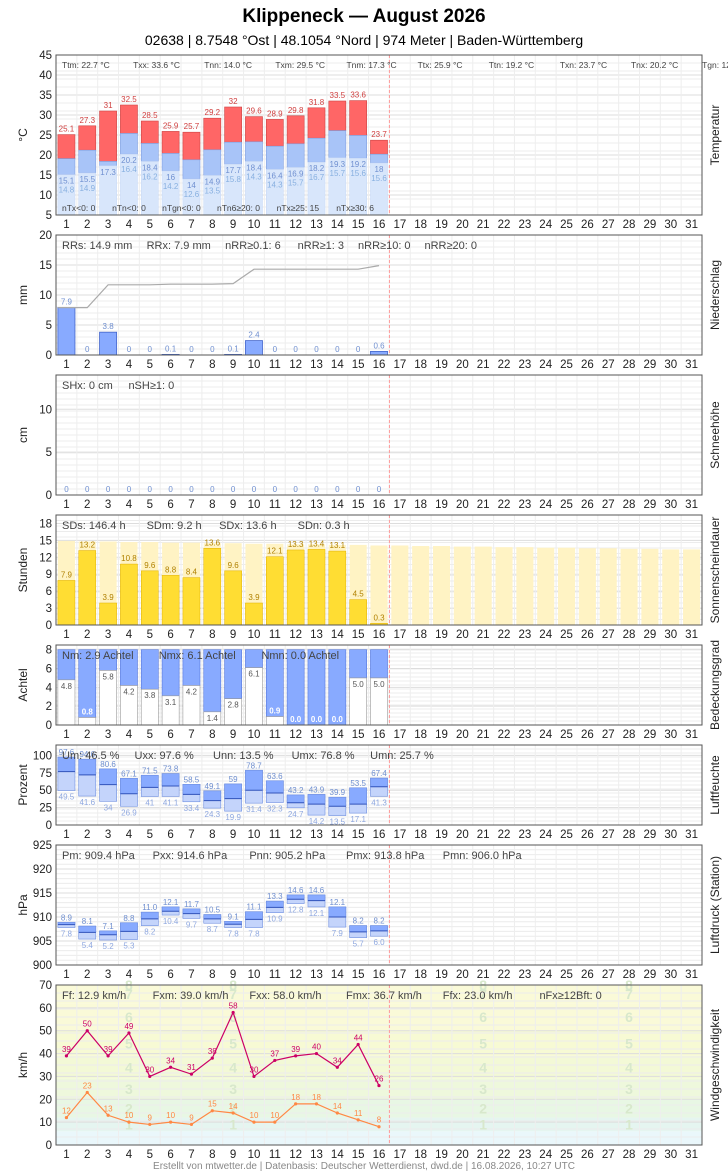 The height and width of the screenshot is (1175, 728). What do you see at coordinates (171, 348) in the screenshot?
I see `precipitation-label: 0.1` at bounding box center [171, 348].